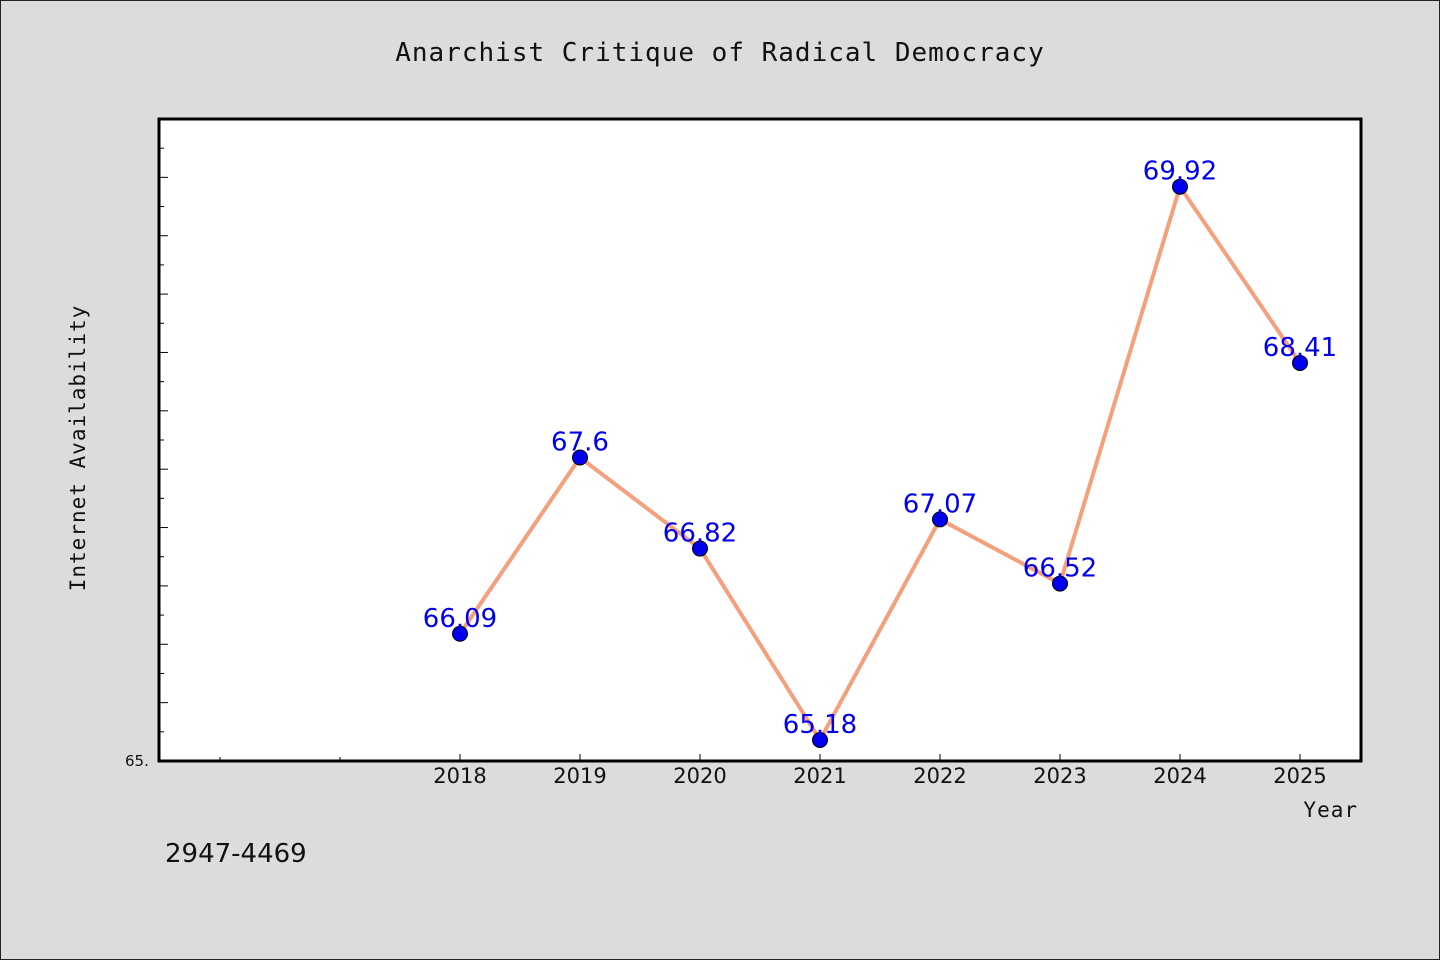  Describe the element at coordinates (939, 776) in the screenshot. I see `x-tick-label: 2022` at that location.